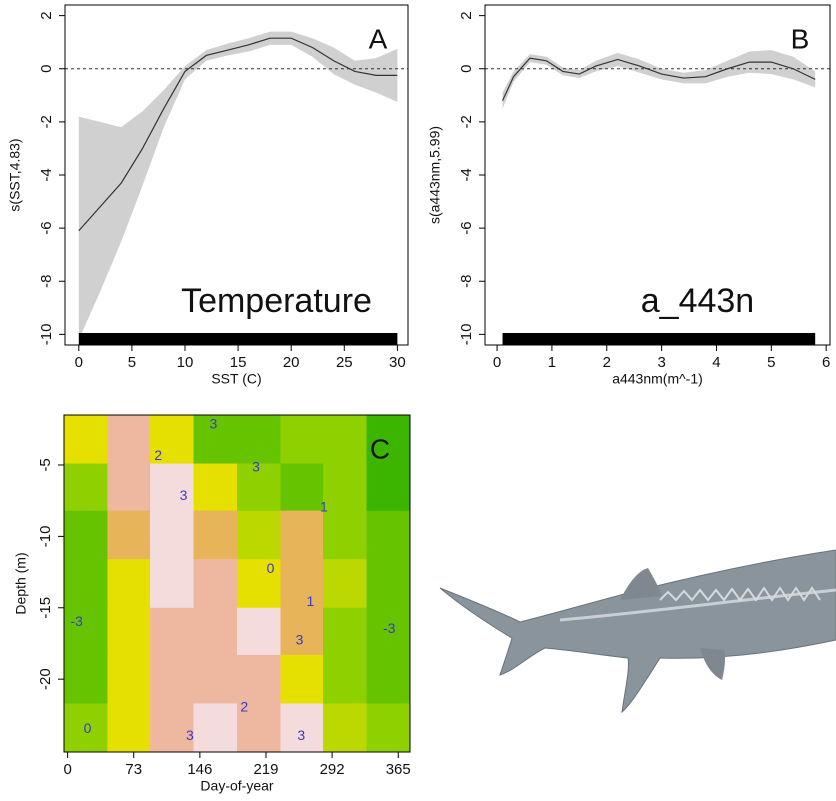  I want to click on panel-letter: C, so click(380, 448).